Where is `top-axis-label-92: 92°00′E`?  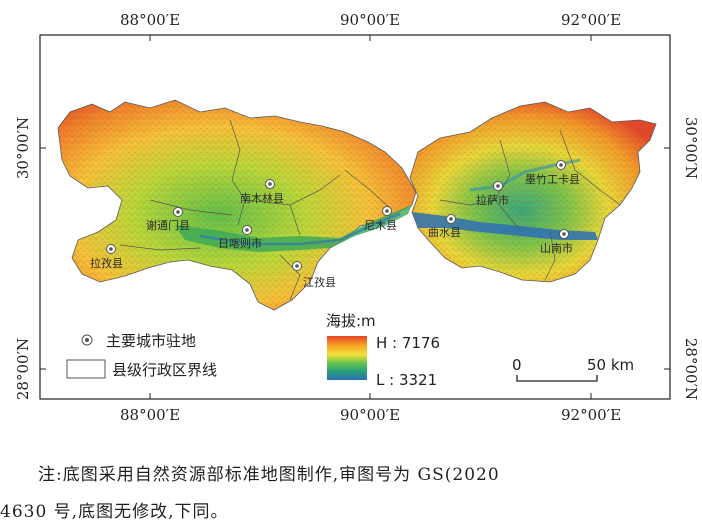 top-axis-label-92: 92°00′E is located at coordinates (591, 20).